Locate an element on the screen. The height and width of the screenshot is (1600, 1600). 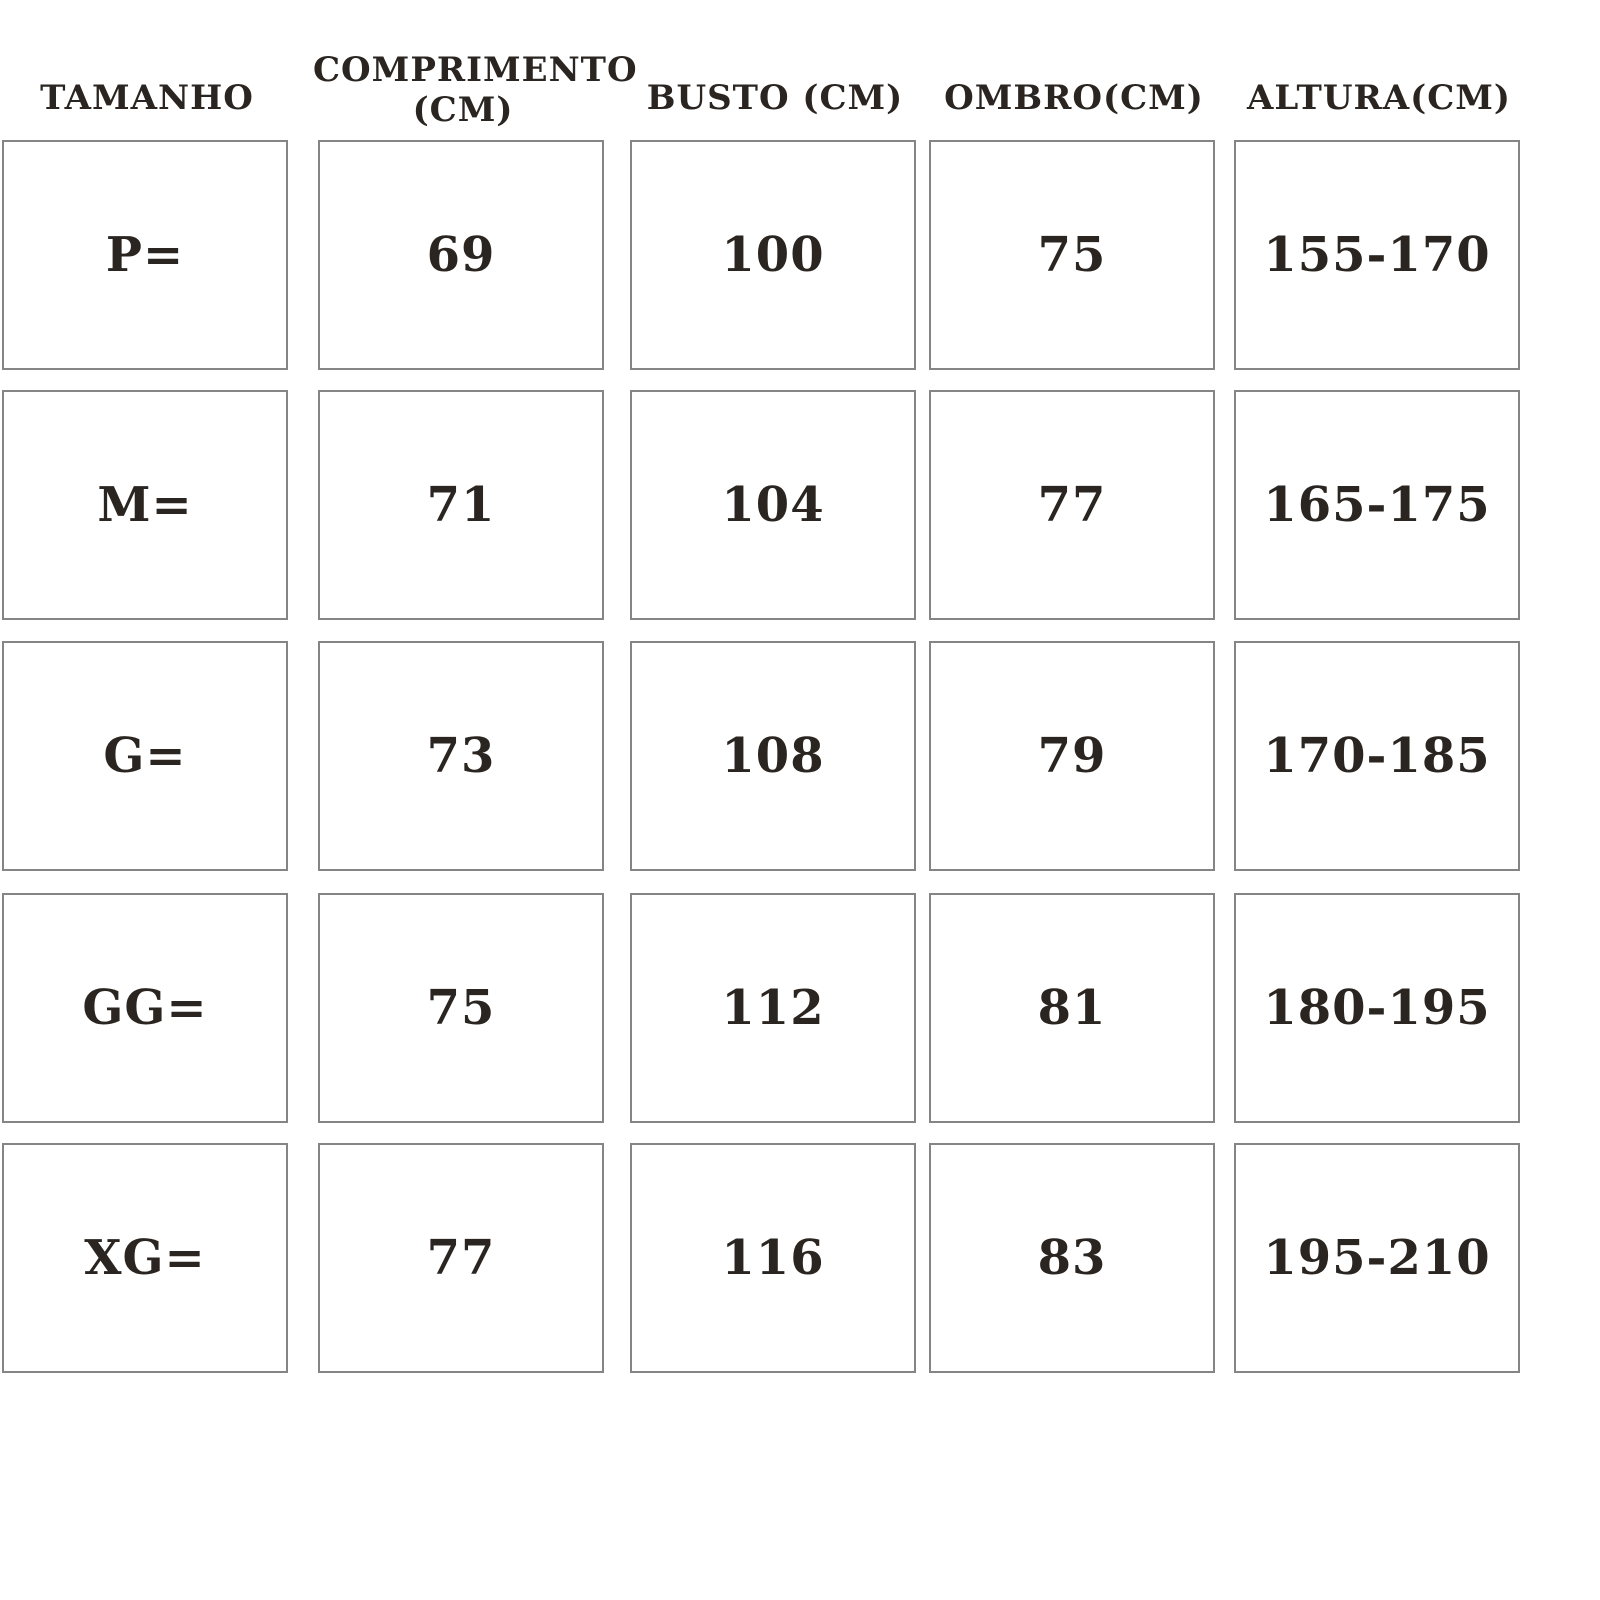
table-cell: 180-195 is located at coordinates (1377, 1008).